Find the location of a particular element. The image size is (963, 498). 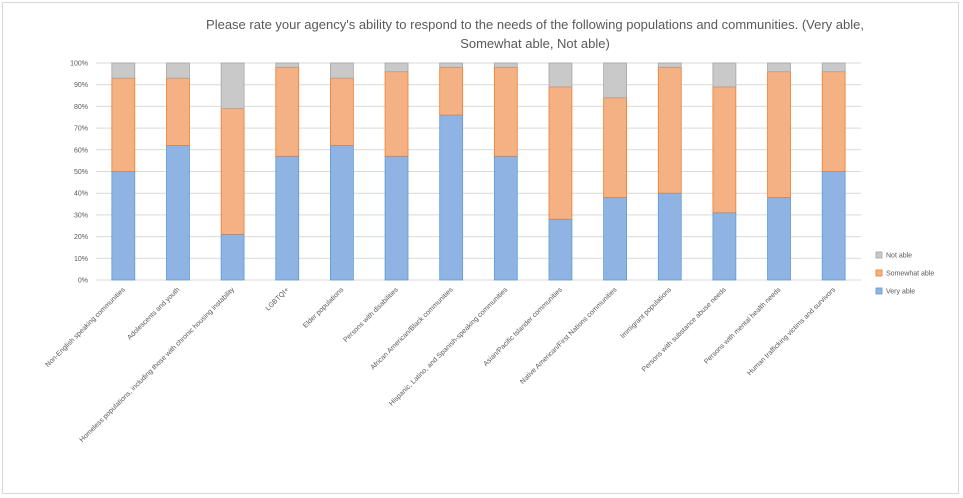

legend-label-somewhat-able: Somewhat able is located at coordinates (910, 274).